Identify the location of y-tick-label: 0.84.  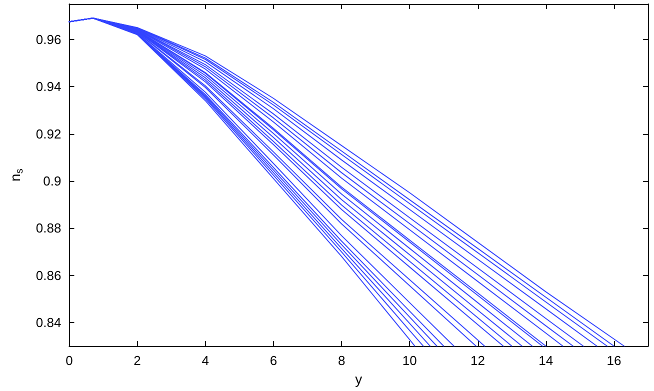
(49, 322).